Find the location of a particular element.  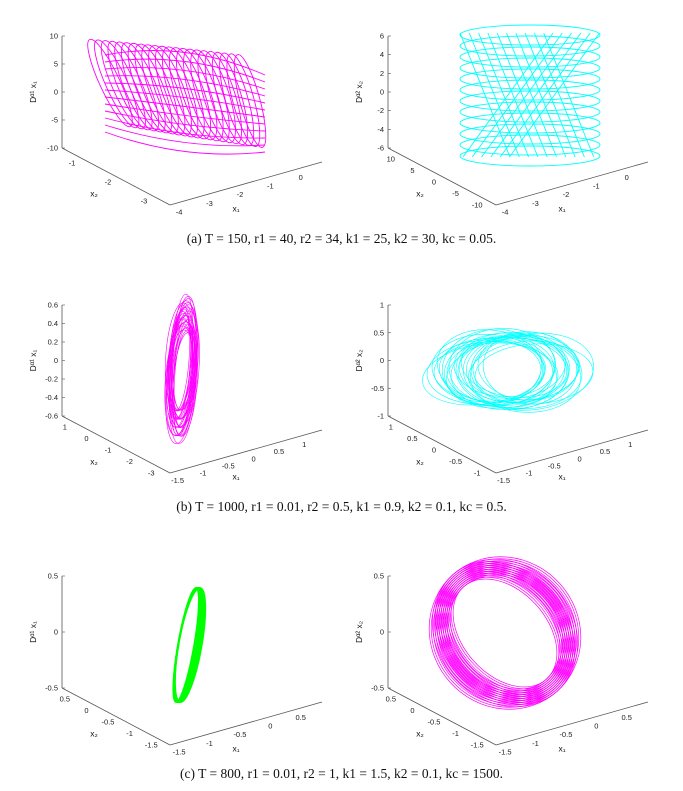

x-tick-label: -2 is located at coordinates (566, 194).